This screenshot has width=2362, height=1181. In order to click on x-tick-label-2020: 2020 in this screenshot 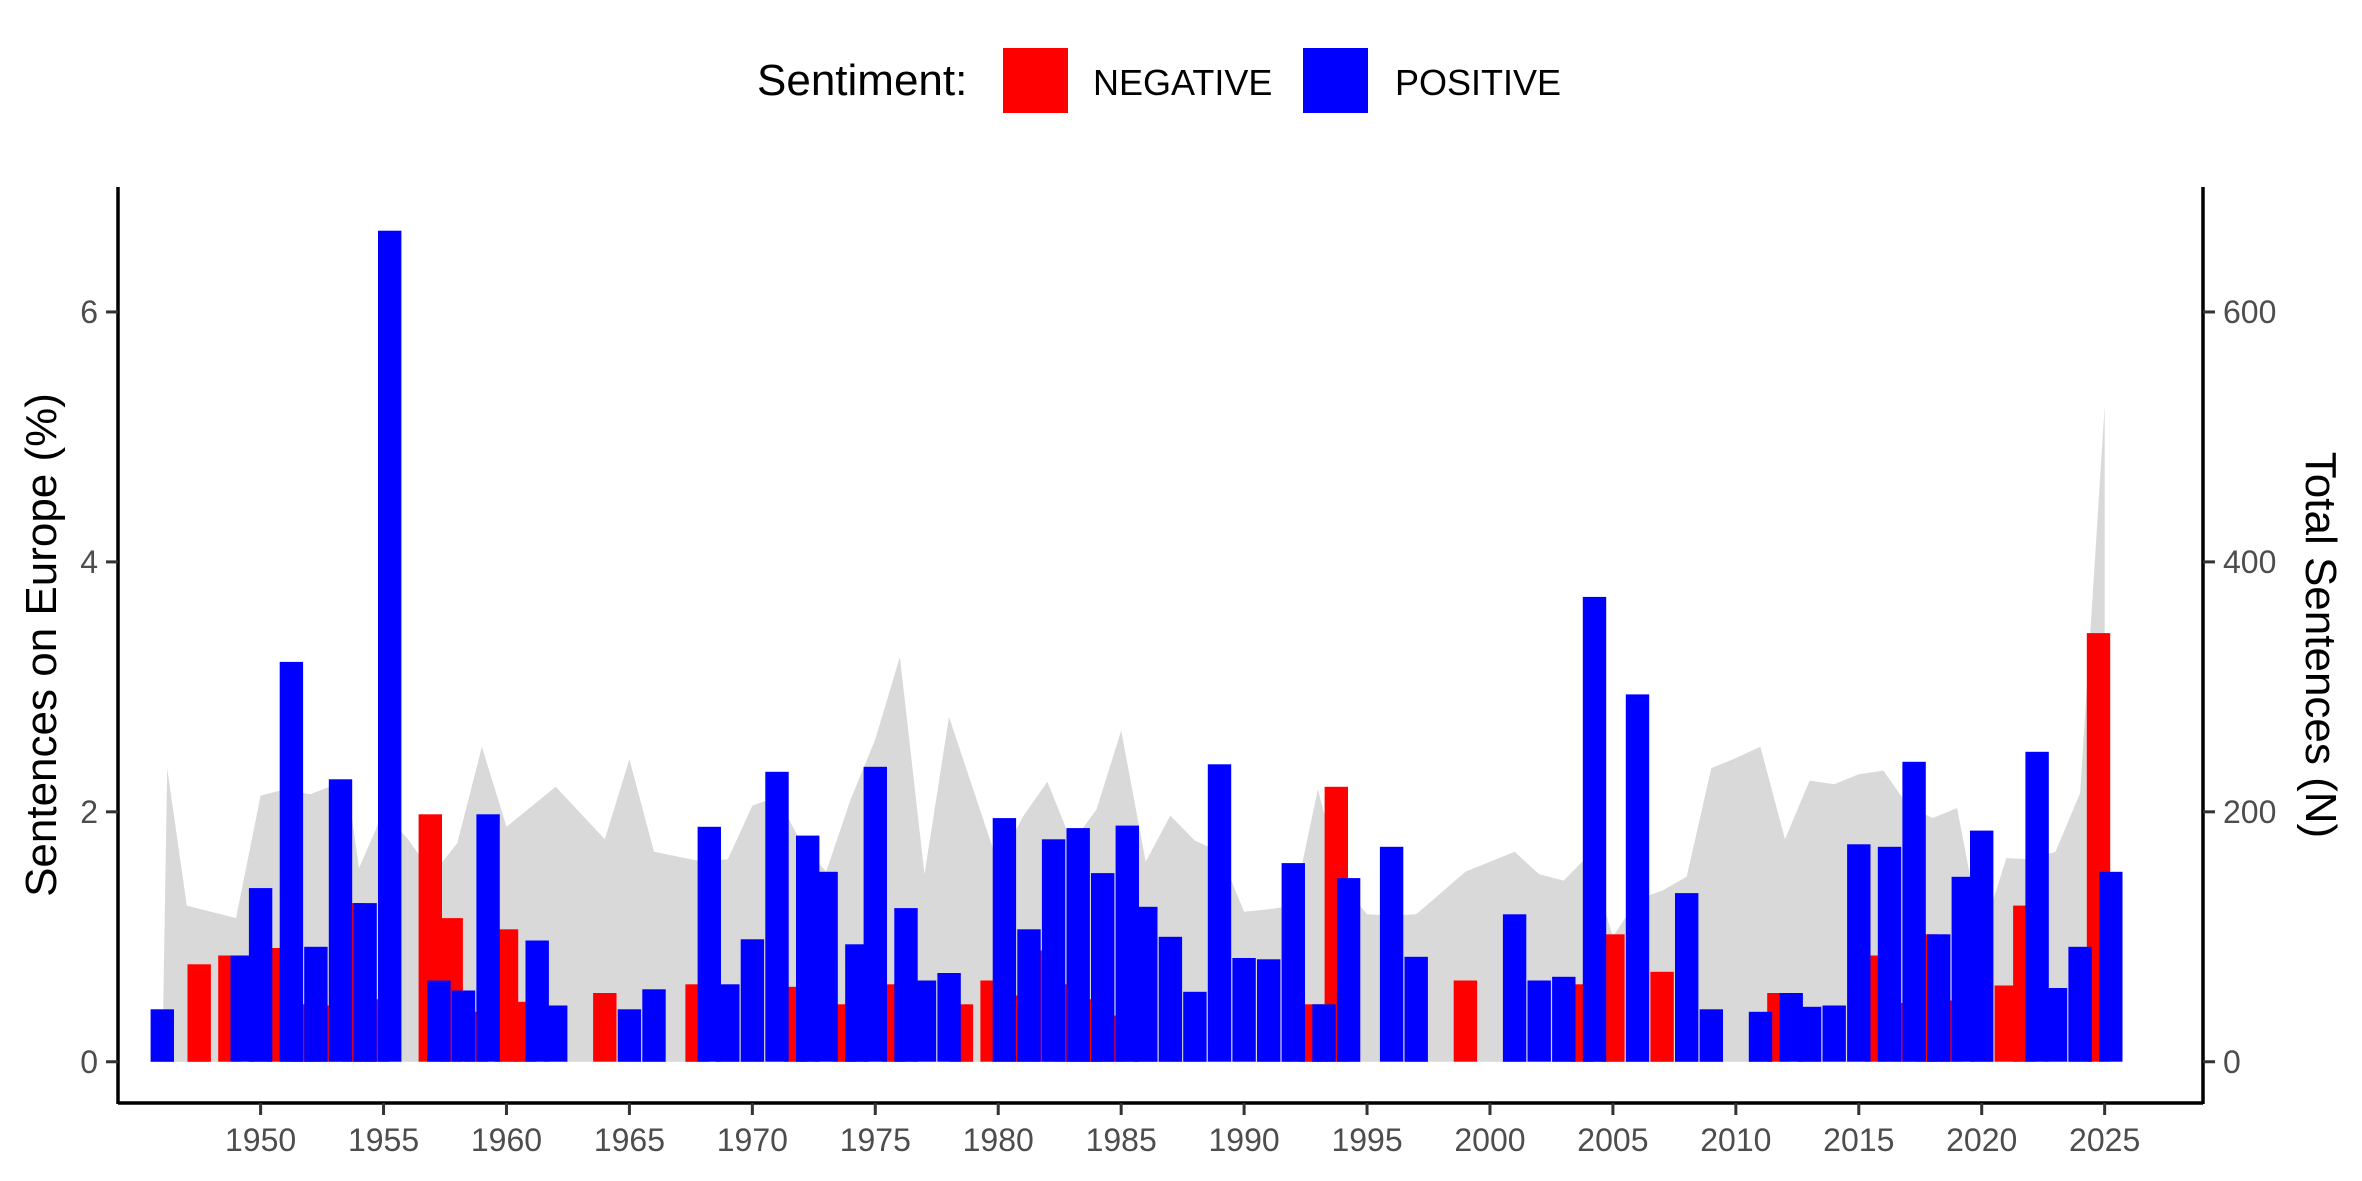, I will do `click(1981, 1140)`.